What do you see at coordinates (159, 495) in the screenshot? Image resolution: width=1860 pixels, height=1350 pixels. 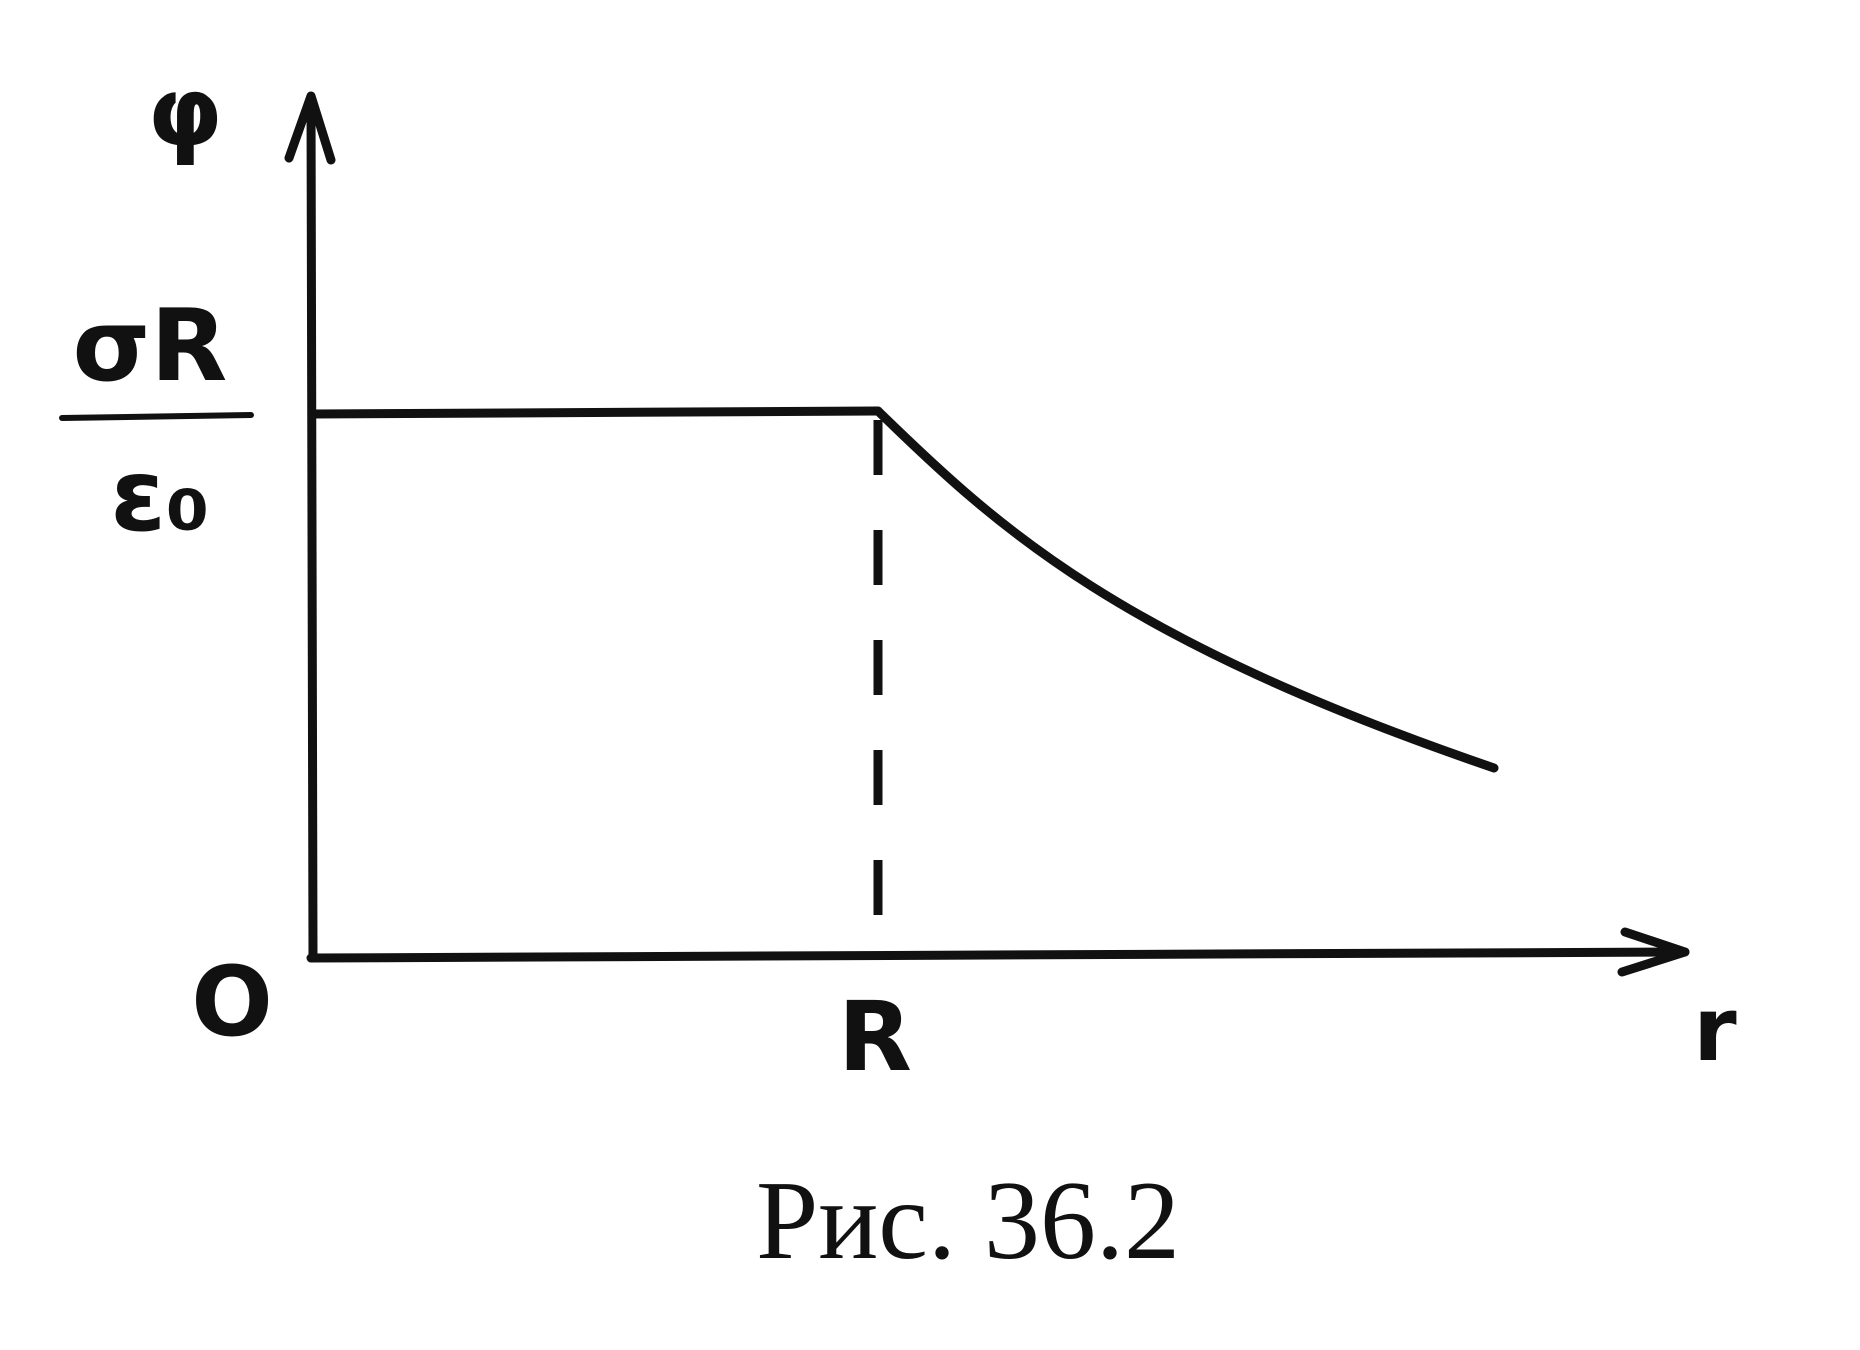 I see `level-denominator: ε₀` at bounding box center [159, 495].